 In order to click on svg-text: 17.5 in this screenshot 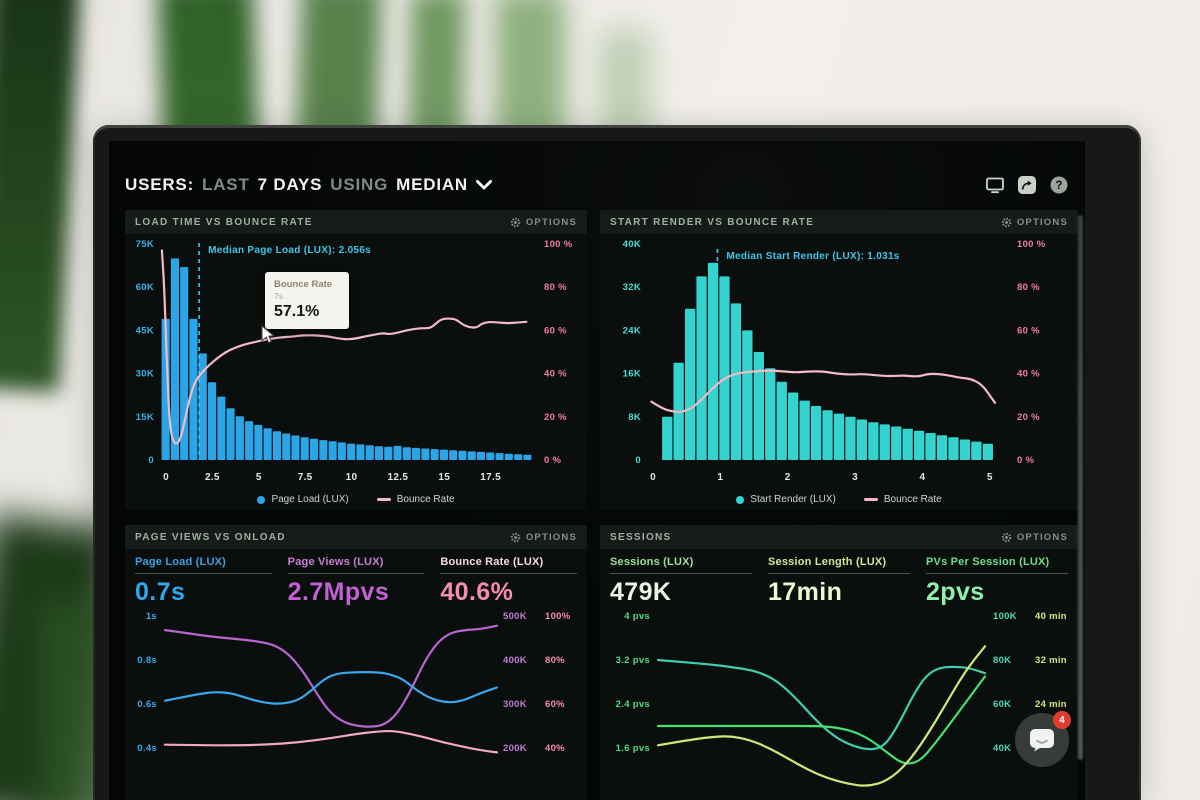, I will do `click(490, 477)`.